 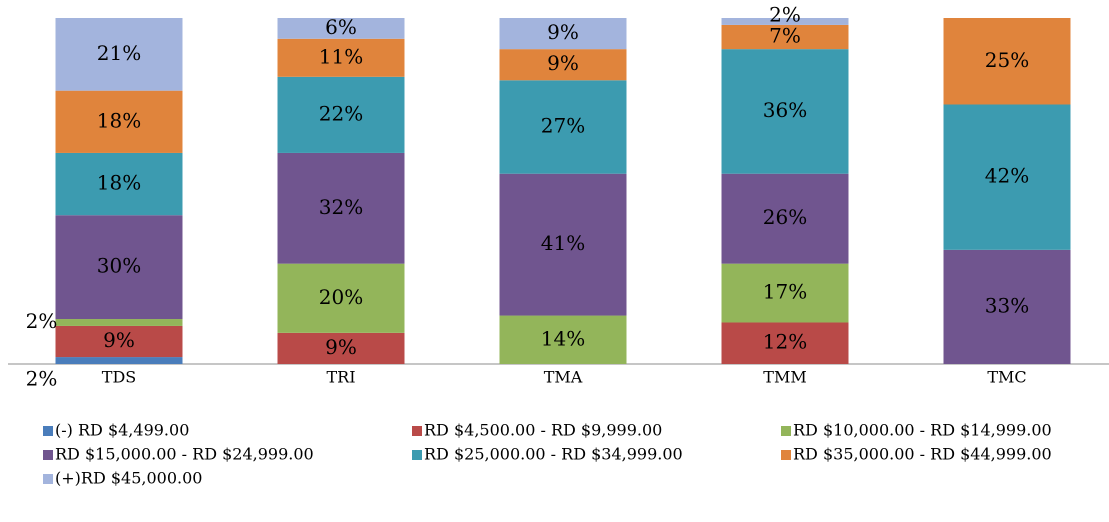 I want to click on segment-label: 41%, so click(x=563, y=243).